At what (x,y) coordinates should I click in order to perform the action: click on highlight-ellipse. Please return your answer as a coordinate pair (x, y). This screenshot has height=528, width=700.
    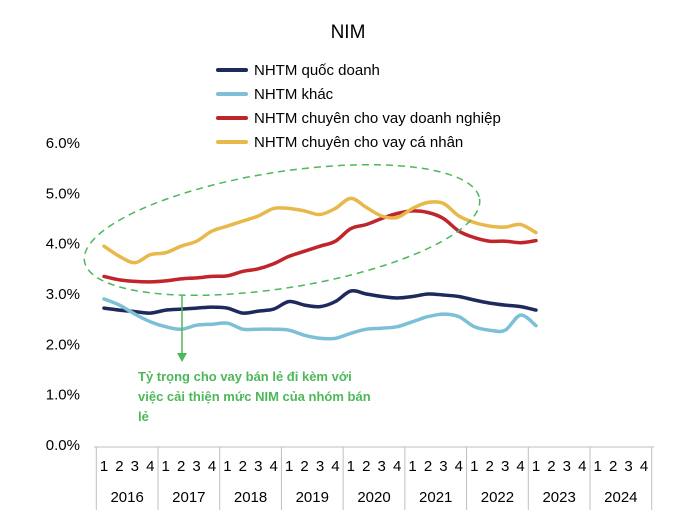
    Looking at the image, I should click on (282, 230).